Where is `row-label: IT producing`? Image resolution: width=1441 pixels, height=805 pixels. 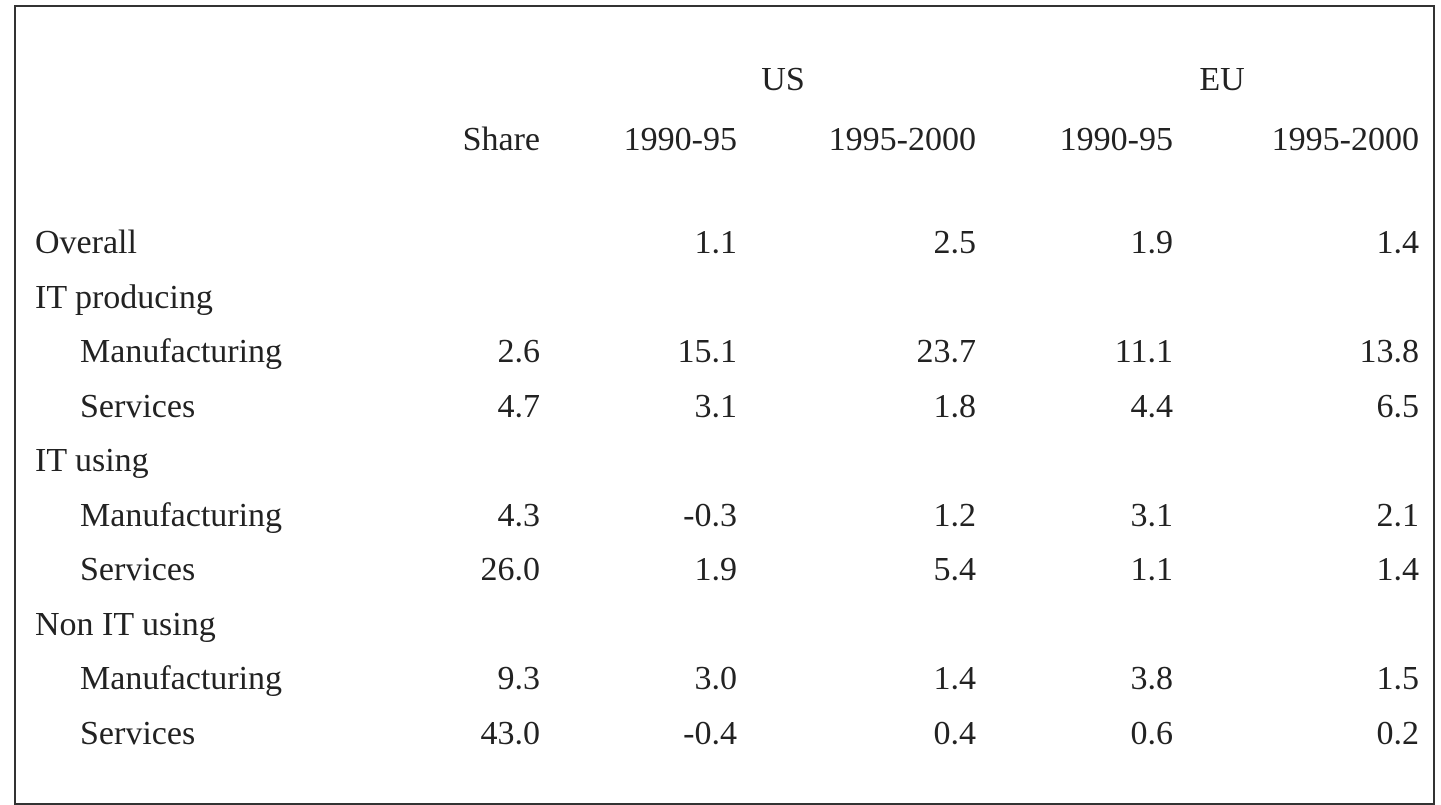 row-label: IT producing is located at coordinates (124, 297).